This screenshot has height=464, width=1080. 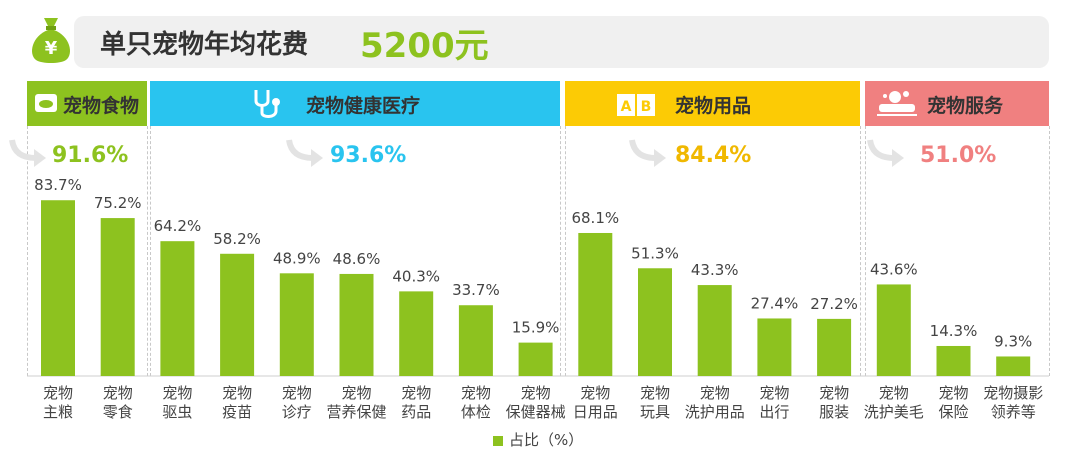 I want to click on category-label: 日用品, so click(x=595, y=412).